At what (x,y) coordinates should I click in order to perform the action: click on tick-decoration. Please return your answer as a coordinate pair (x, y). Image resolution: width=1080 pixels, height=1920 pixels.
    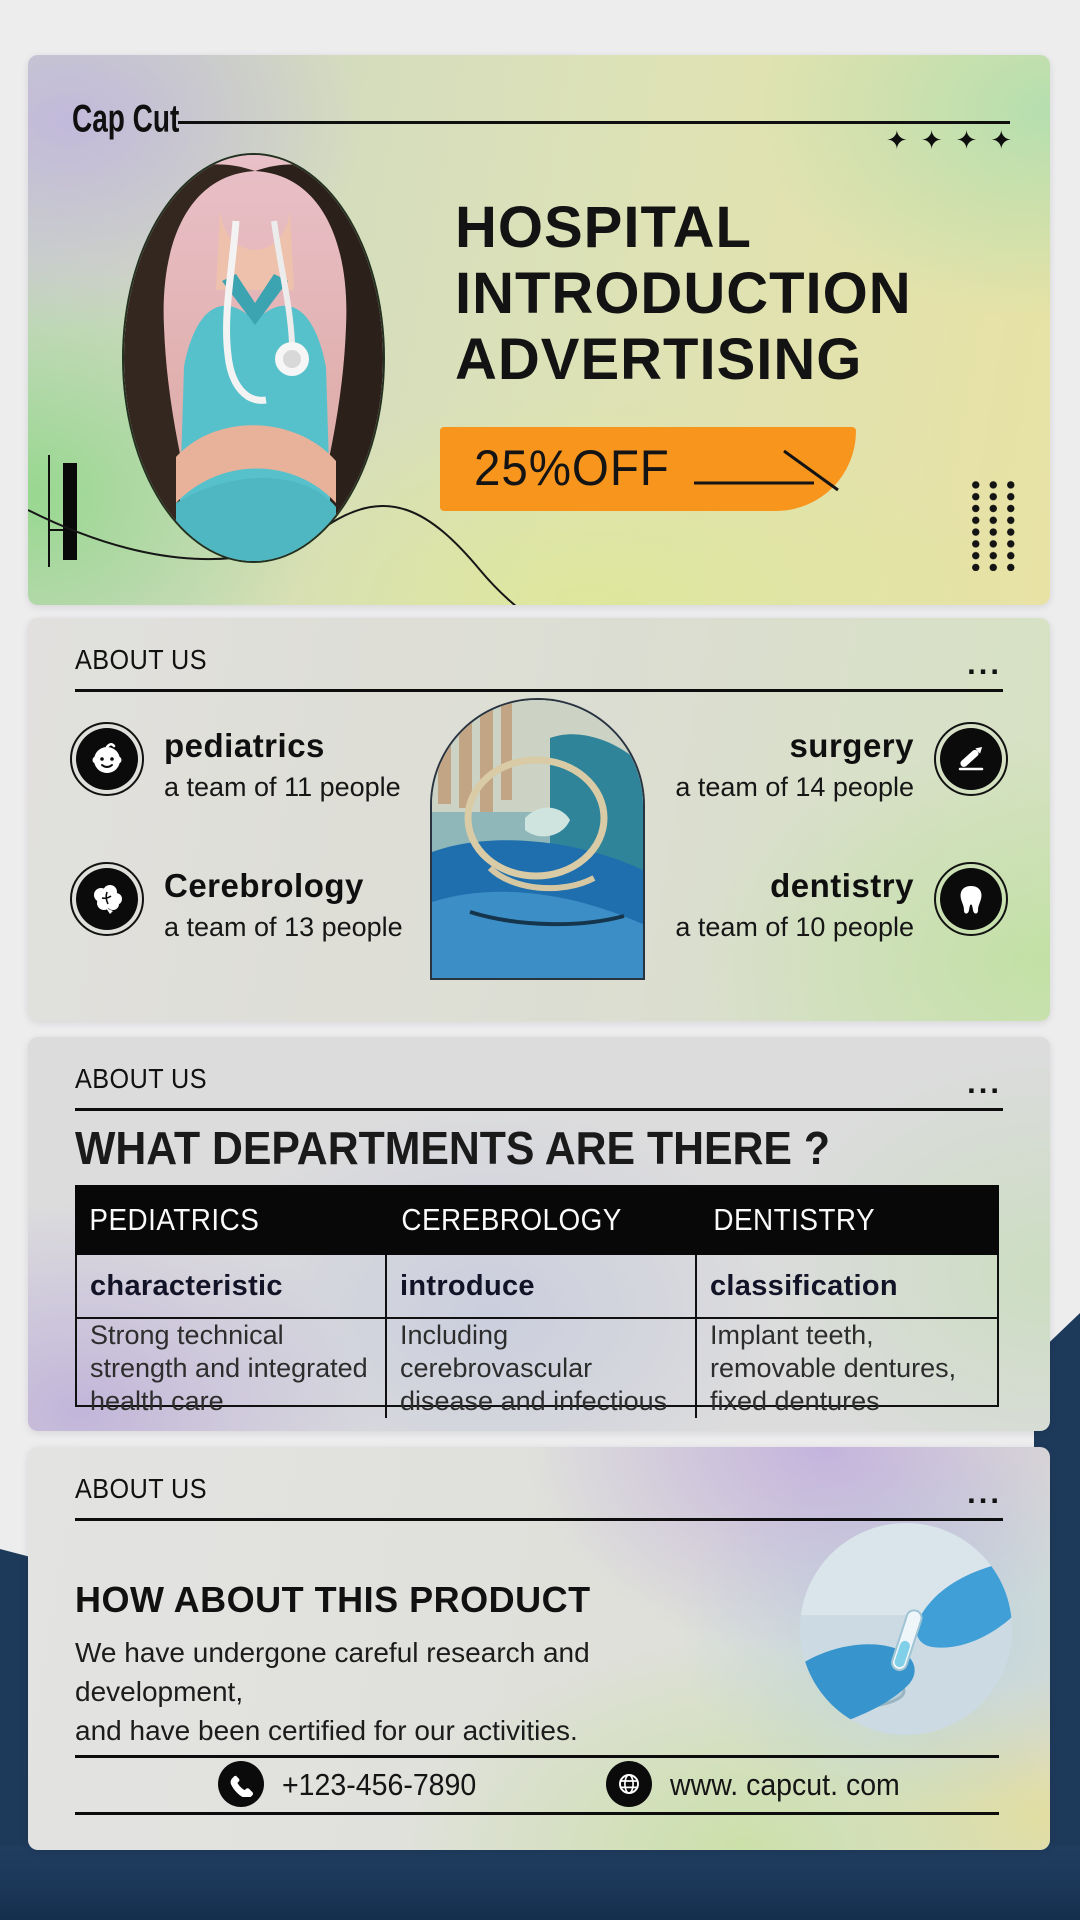
    Looking at the image, I should click on (56, 530).